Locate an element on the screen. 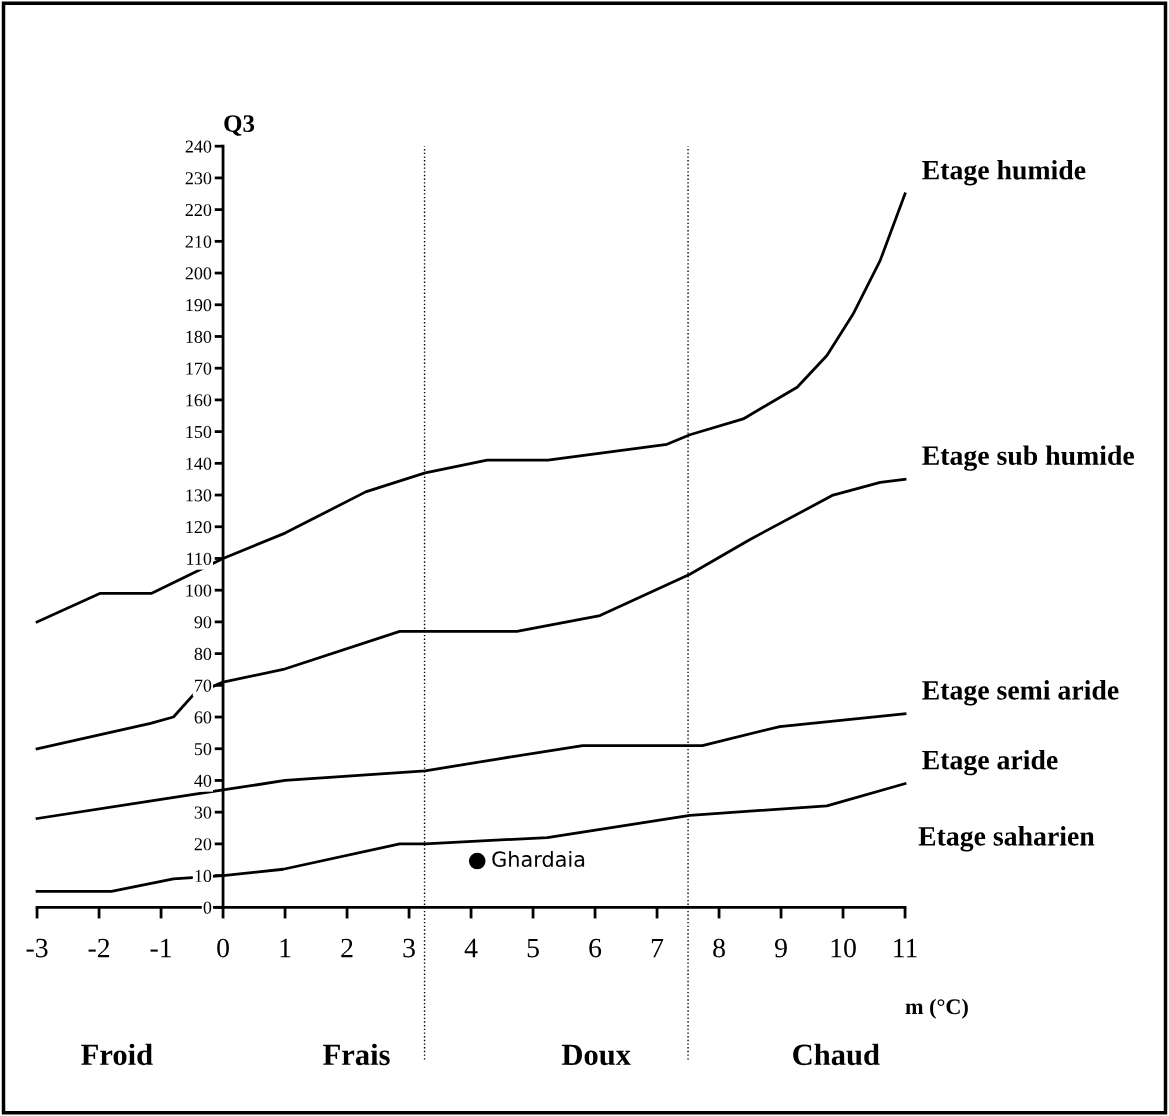 This screenshot has height=1116, width=1169. y-tick-label: 130 is located at coordinates (199, 495).